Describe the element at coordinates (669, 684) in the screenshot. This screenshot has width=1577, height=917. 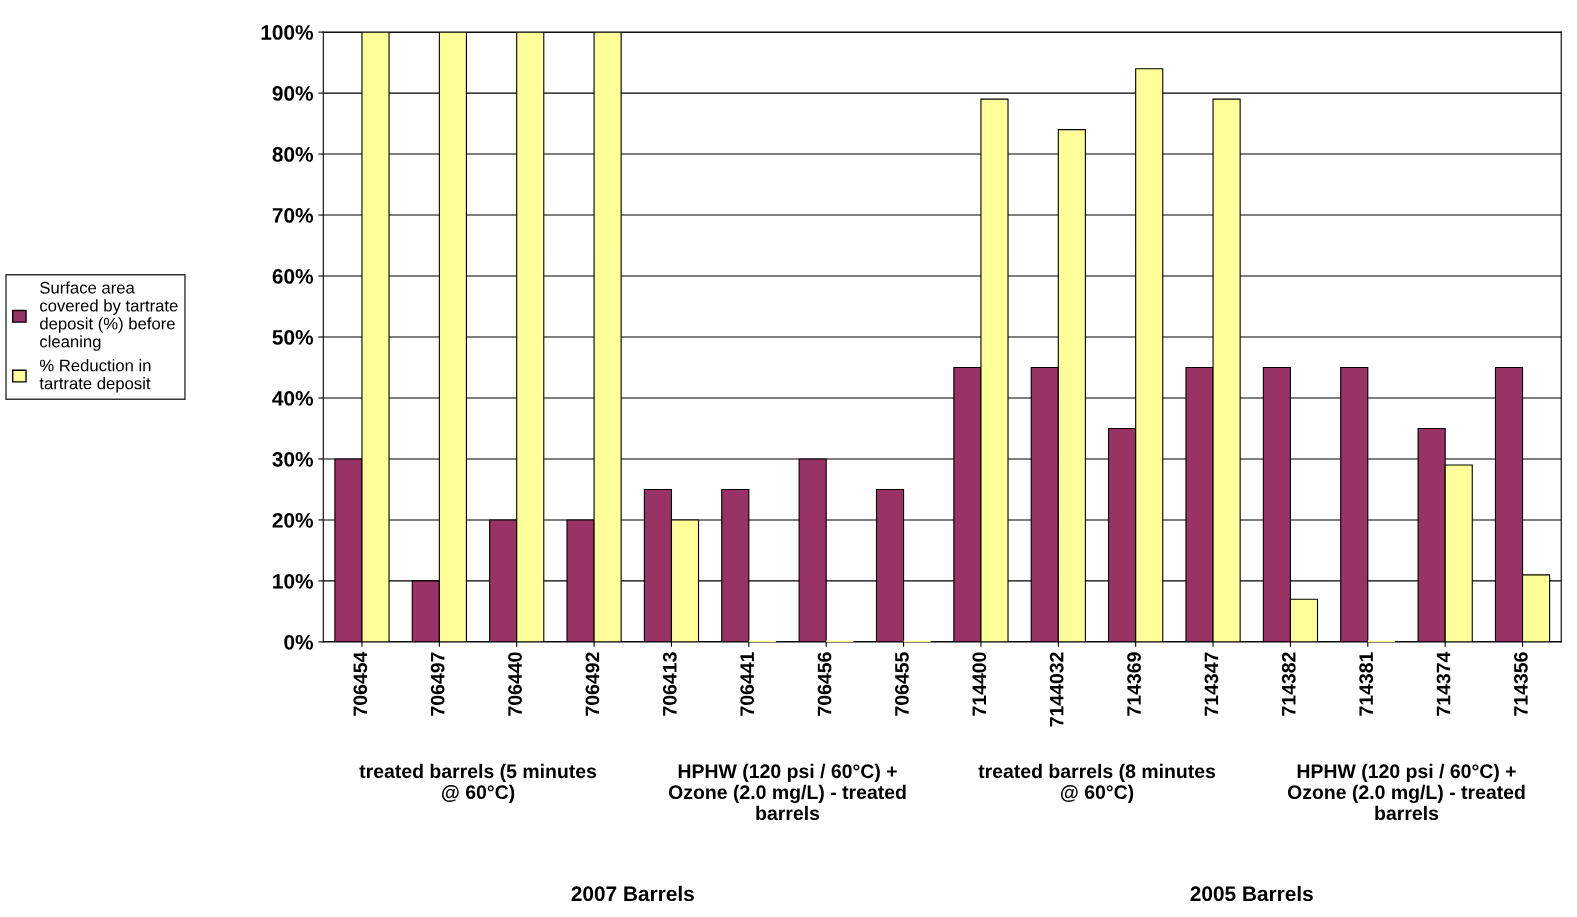
I see `x-tick-label: 706413` at that location.